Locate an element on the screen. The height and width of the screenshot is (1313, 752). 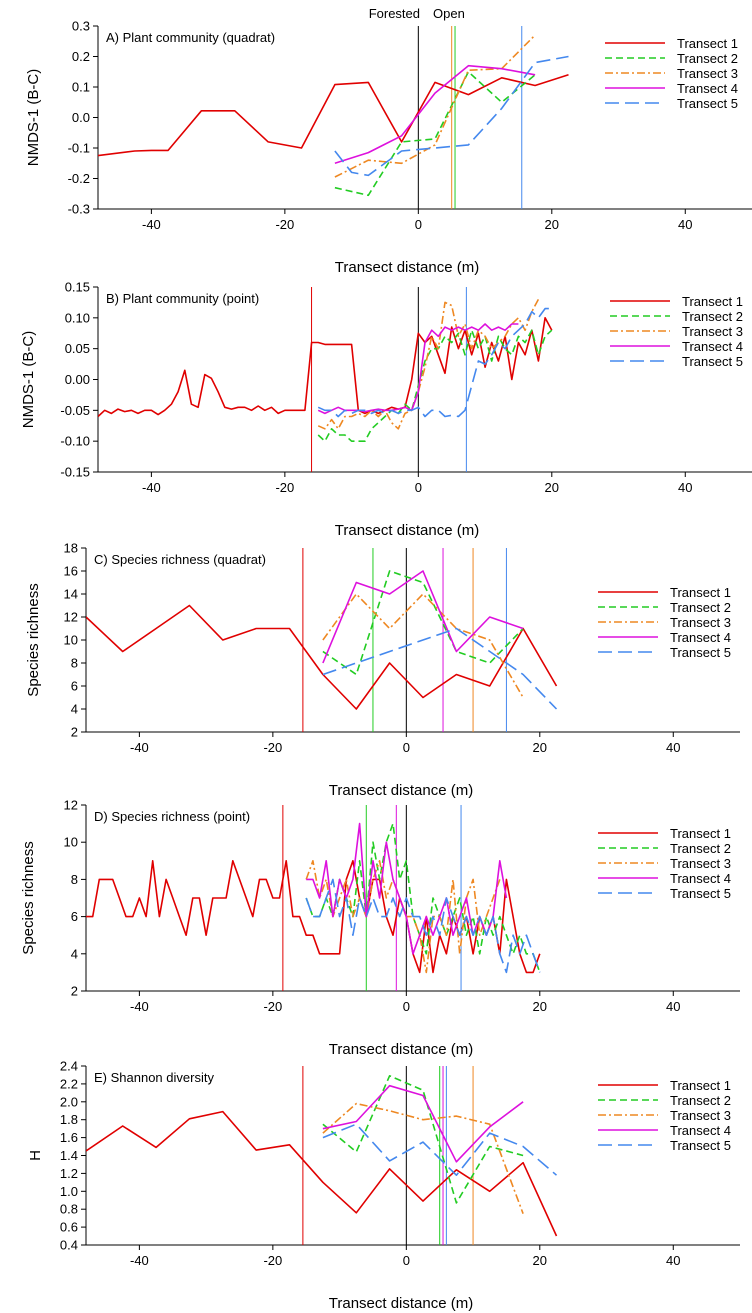
y-tick-label: 0.3 is located at coordinates (81, 26).